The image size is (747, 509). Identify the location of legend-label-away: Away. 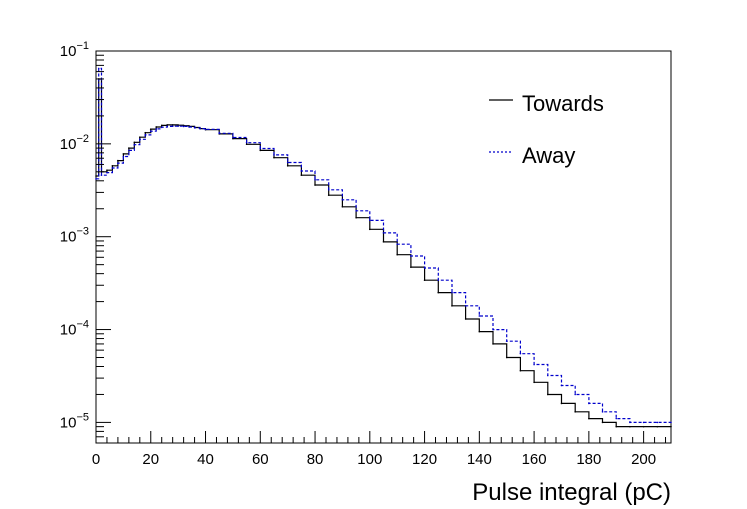
(548, 155).